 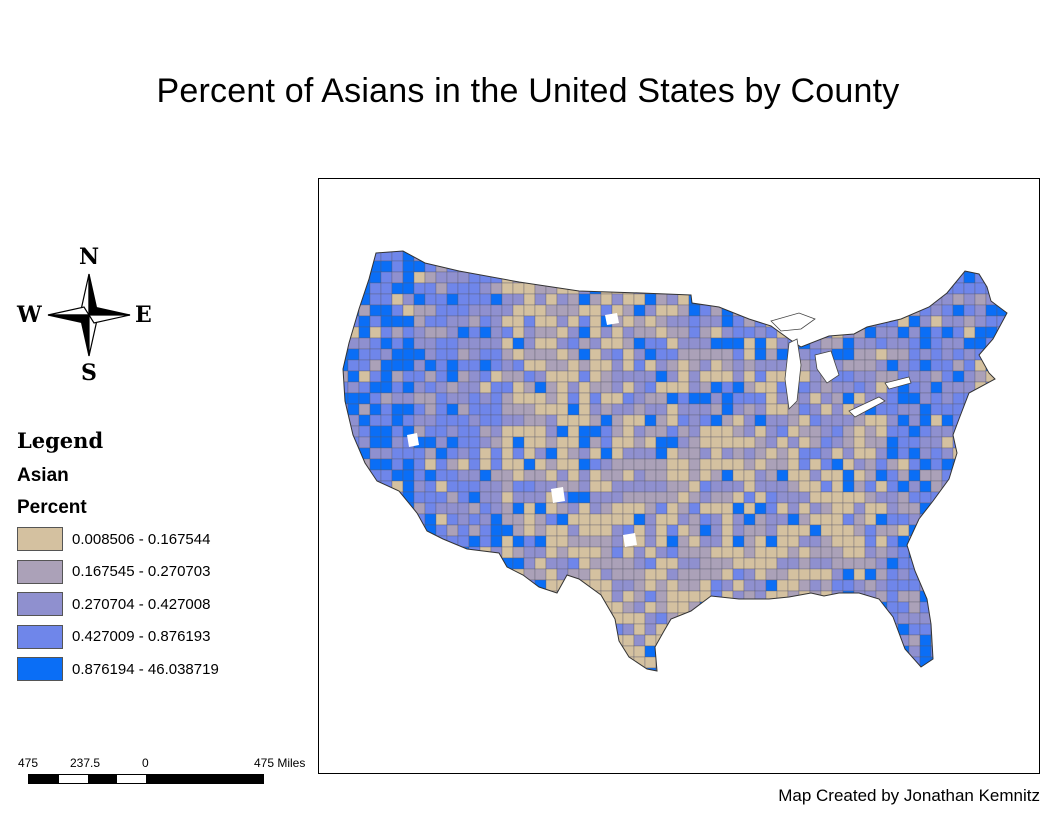 I want to click on lake-michigan, so click(x=793, y=374).